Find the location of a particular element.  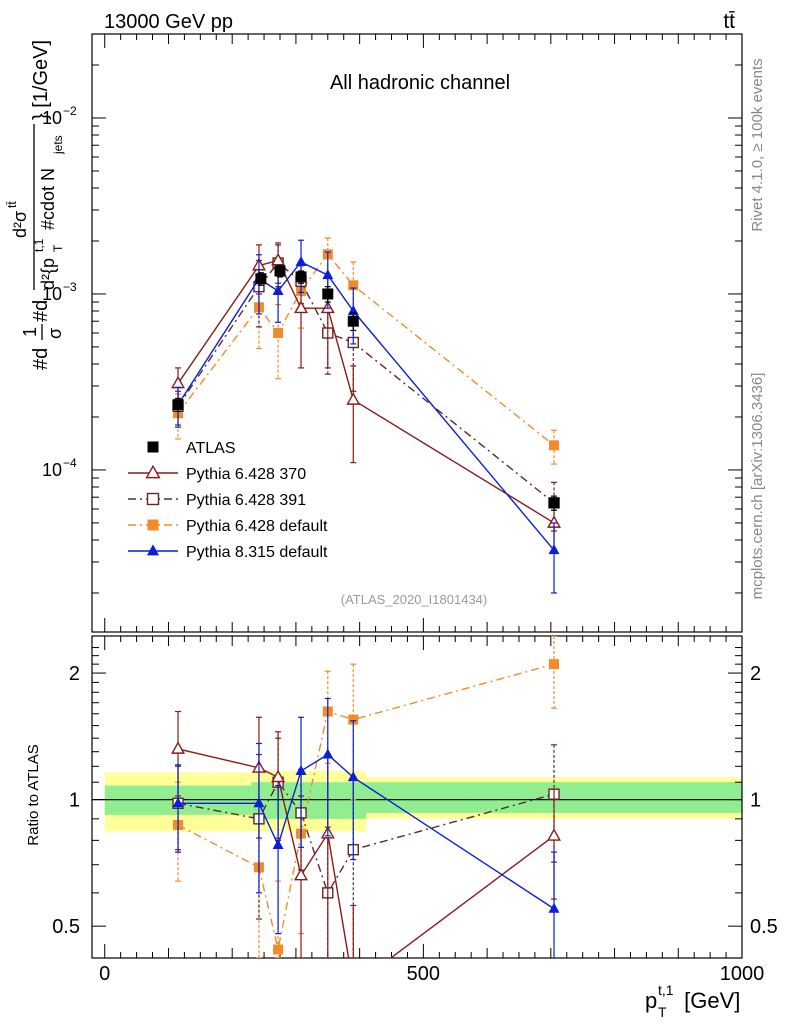

xlabel-part: t,1 is located at coordinates (666, 990).